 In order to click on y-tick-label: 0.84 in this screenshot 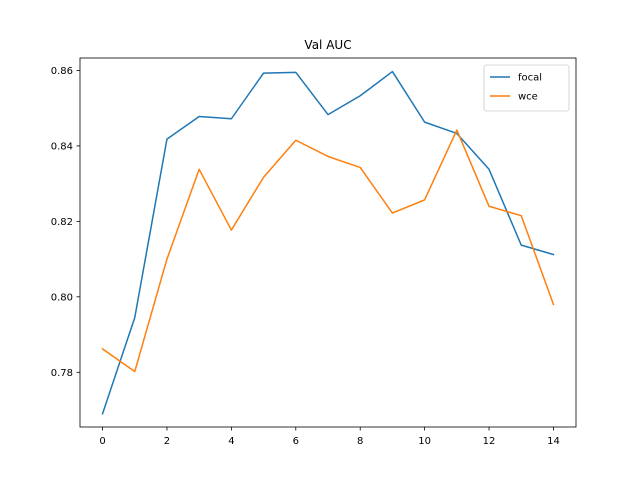, I will do `click(62, 146)`.